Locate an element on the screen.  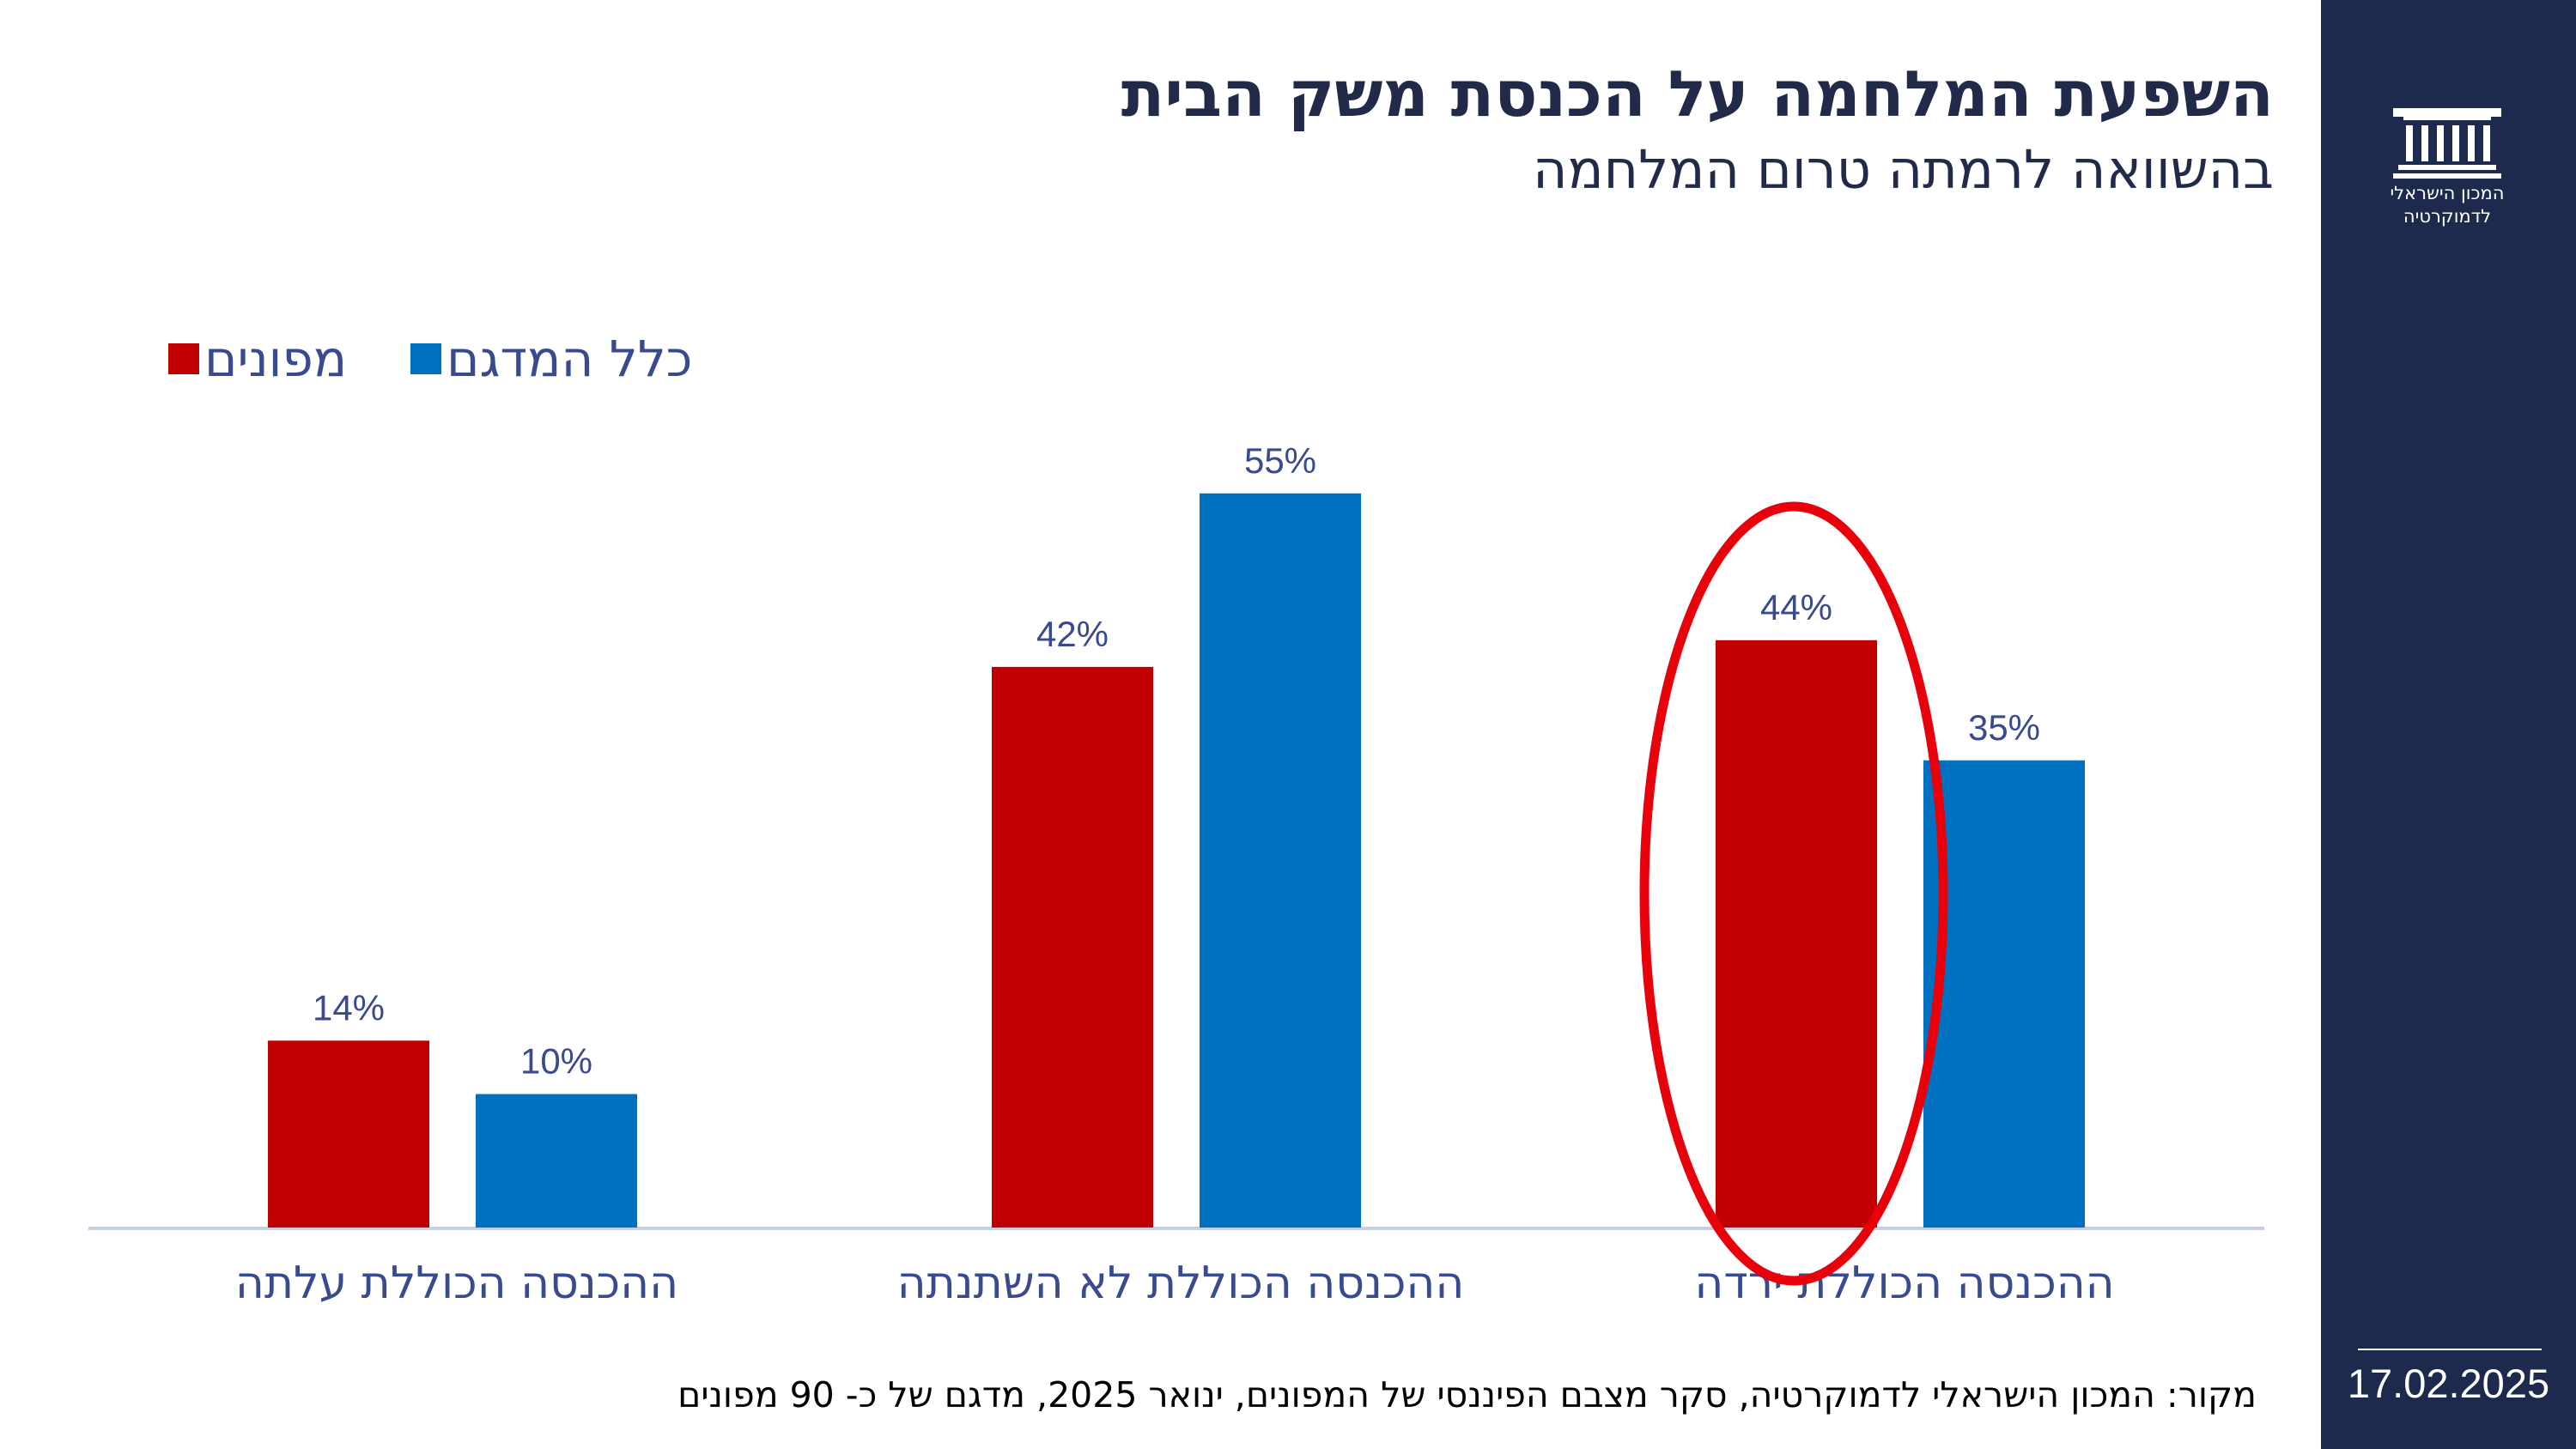
data-label-evacuees-2: 14% is located at coordinates (349, 1007).